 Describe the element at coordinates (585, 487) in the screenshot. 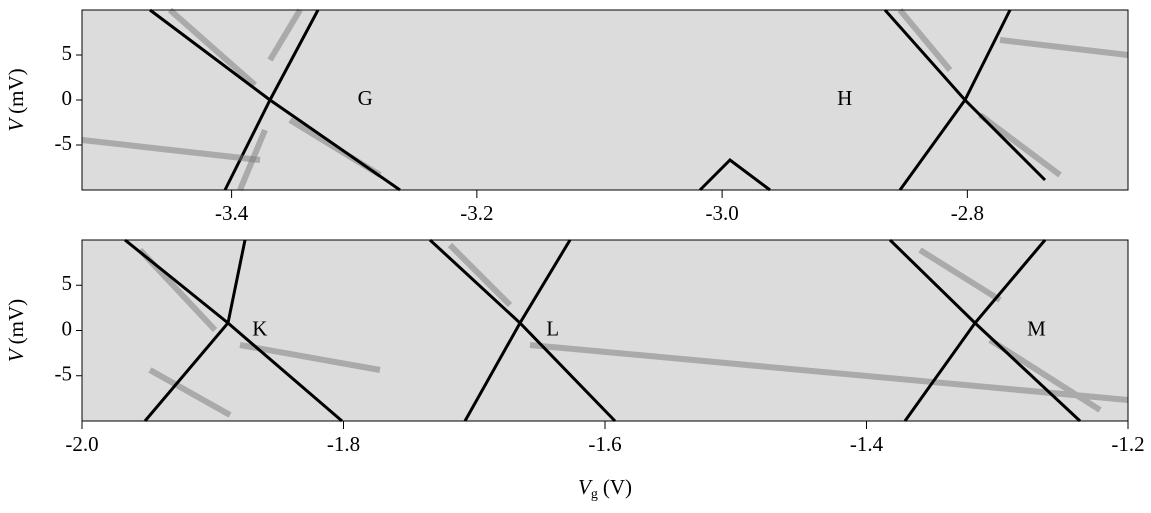

I see `x-label-symbol: V` at that location.